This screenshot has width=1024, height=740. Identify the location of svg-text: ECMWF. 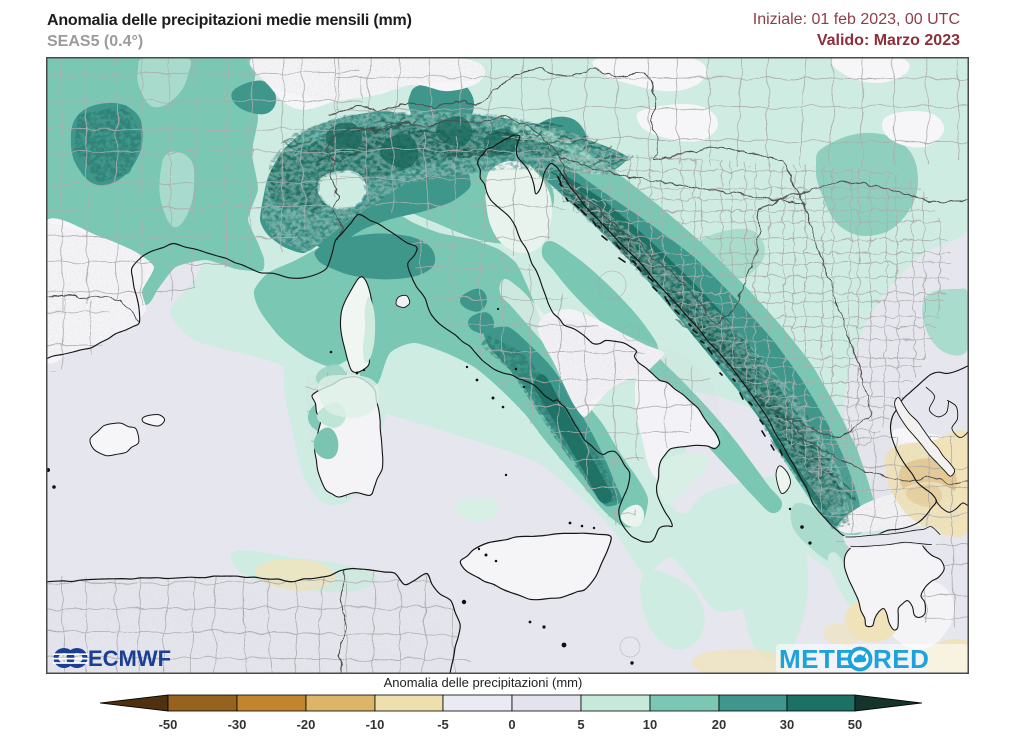
(129, 658).